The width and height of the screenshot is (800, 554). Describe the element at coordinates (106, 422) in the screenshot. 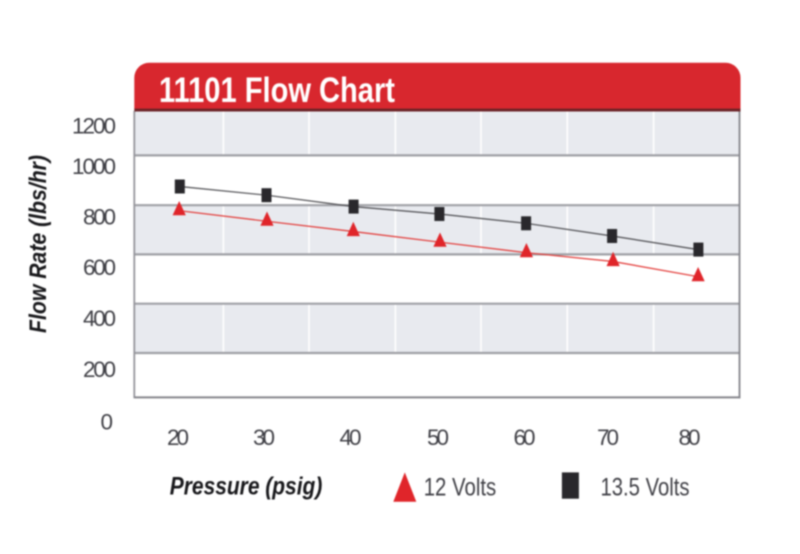

I see `svg-text: 0` at that location.